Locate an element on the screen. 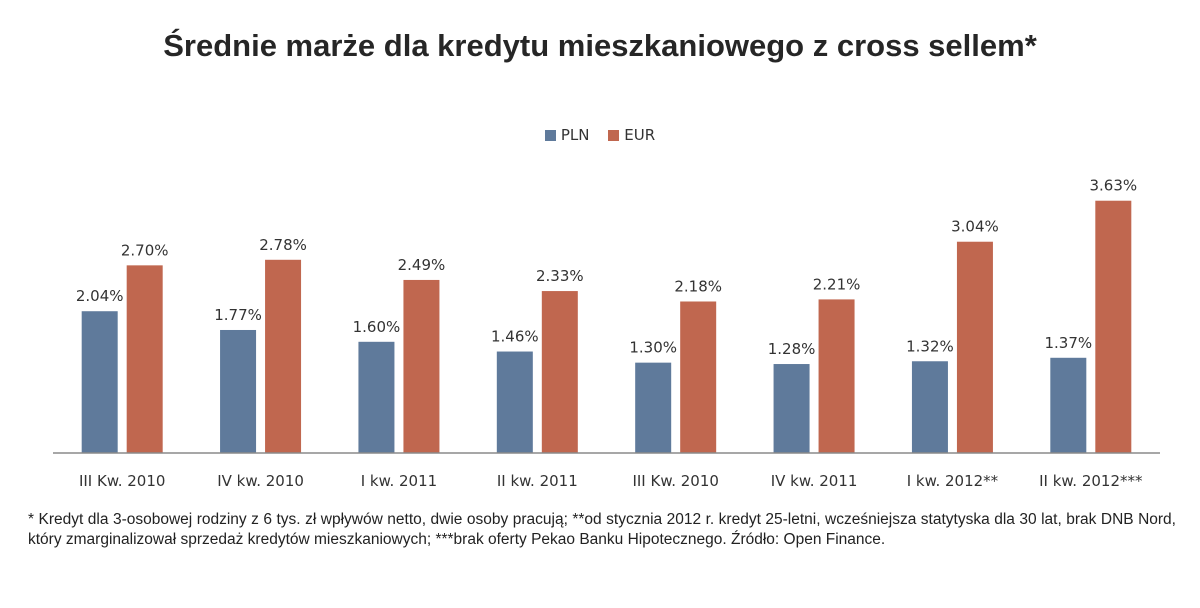  data-label-pln-2: 1.60% is located at coordinates (377, 327).